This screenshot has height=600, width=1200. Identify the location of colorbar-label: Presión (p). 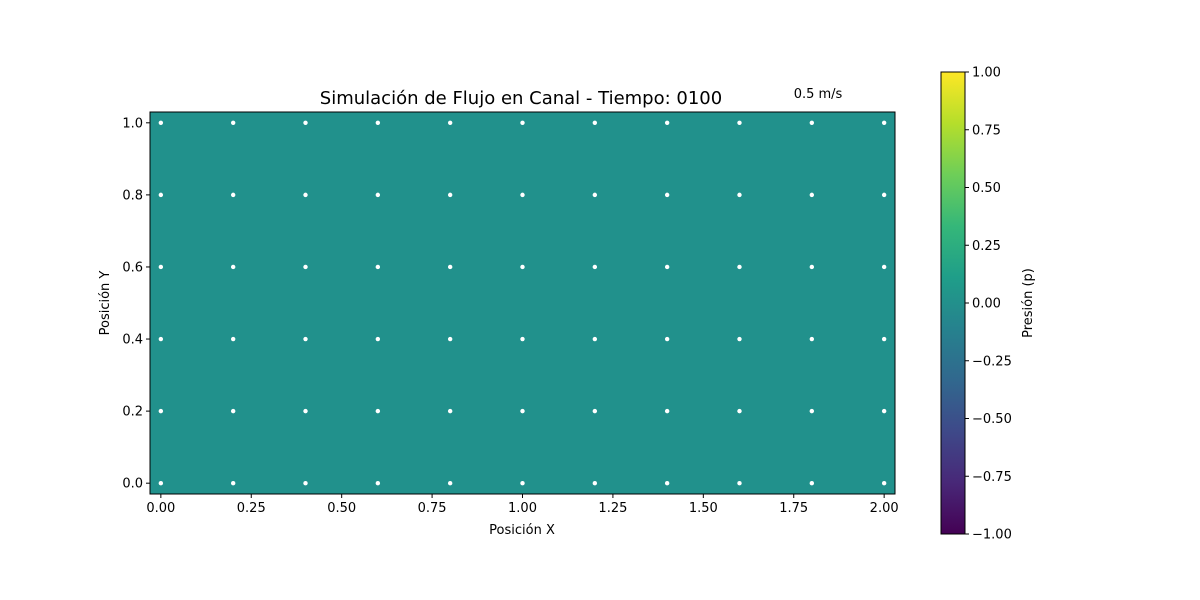
(1028, 303).